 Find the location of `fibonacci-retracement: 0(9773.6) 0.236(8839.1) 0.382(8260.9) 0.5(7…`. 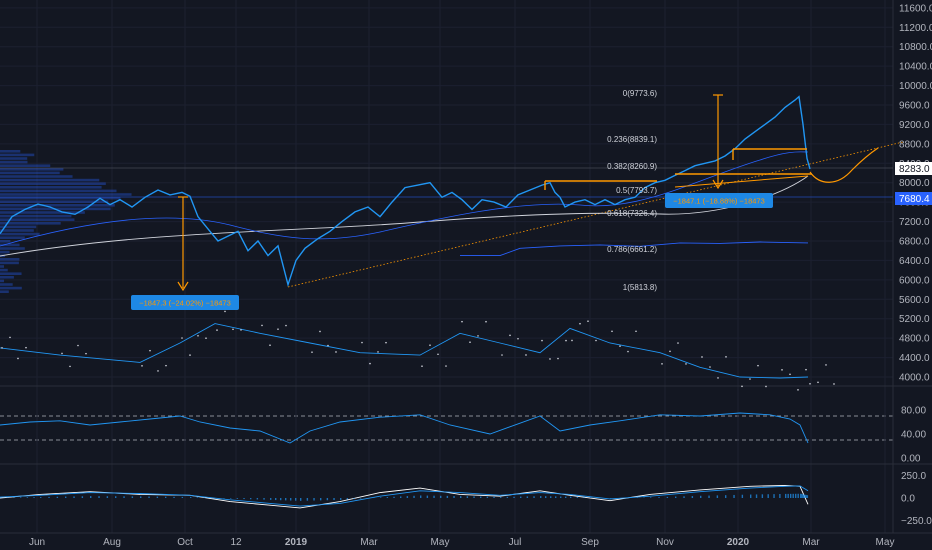

fibonacci-retracement: 0(9773.6) 0.236(8839.1) 0.382(8260.9) 0.5(7… is located at coordinates (632, 190).